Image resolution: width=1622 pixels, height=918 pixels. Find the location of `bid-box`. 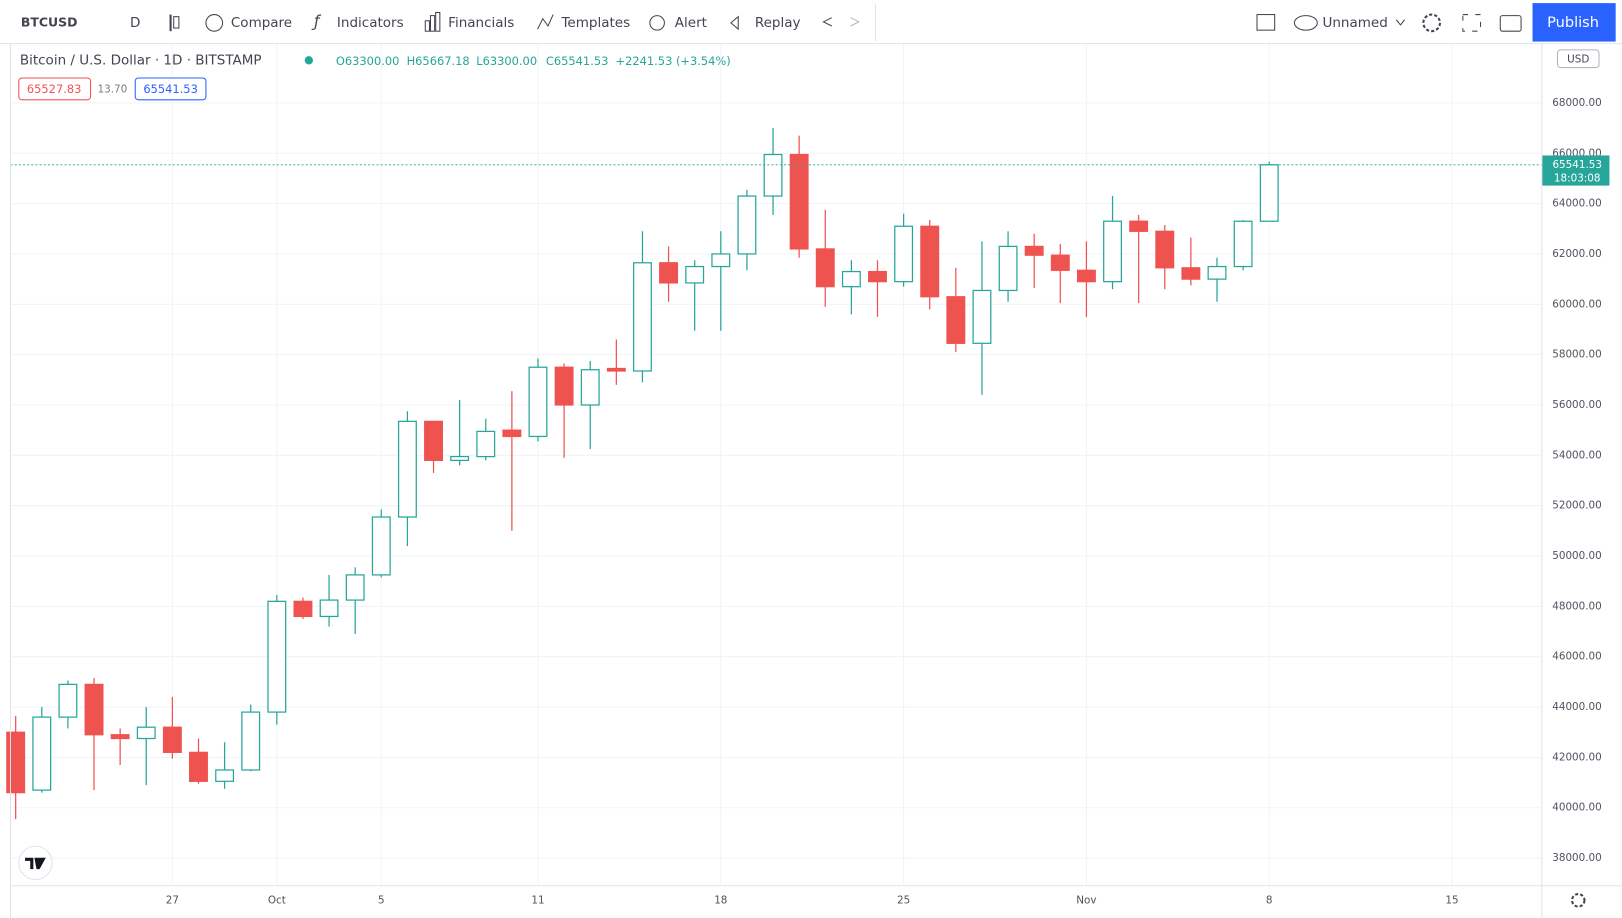

bid-box is located at coordinates (55, 89).